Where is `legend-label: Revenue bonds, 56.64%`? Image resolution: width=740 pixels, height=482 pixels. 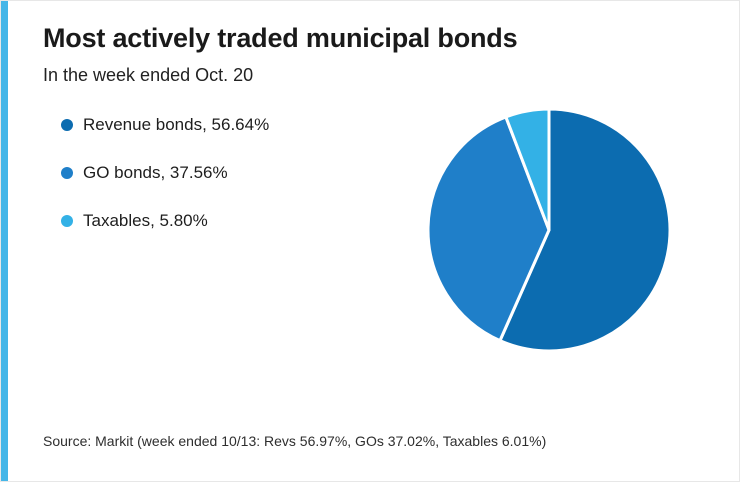 legend-label: Revenue bonds, 56.64% is located at coordinates (176, 124).